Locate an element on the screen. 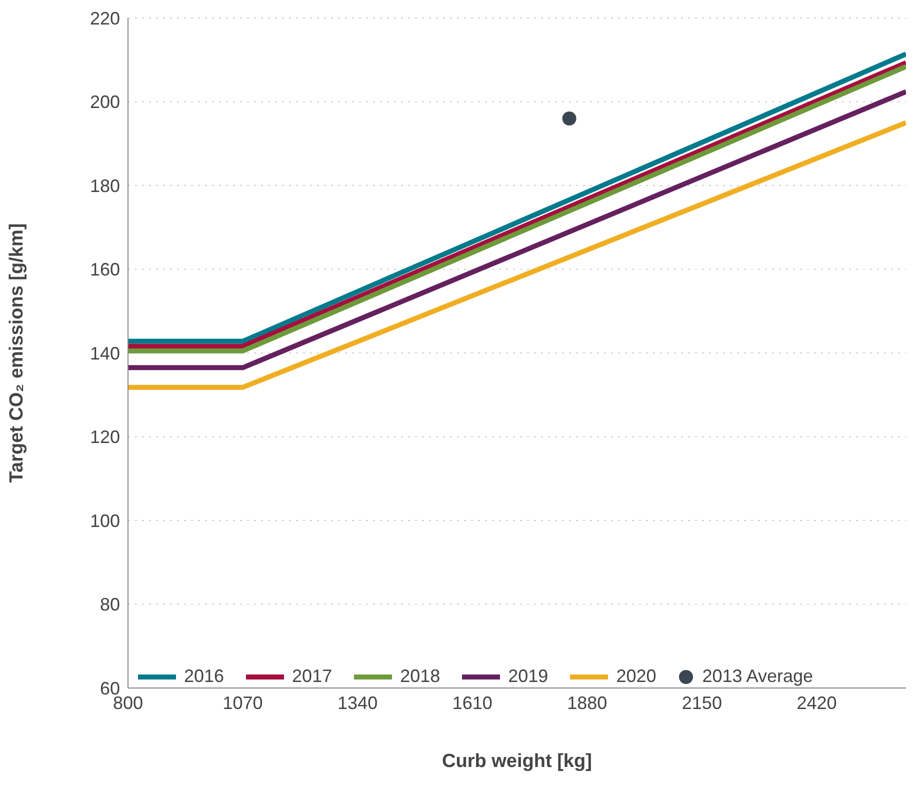 The image size is (914, 793). y-tick-label: 140 is located at coordinates (105, 353).